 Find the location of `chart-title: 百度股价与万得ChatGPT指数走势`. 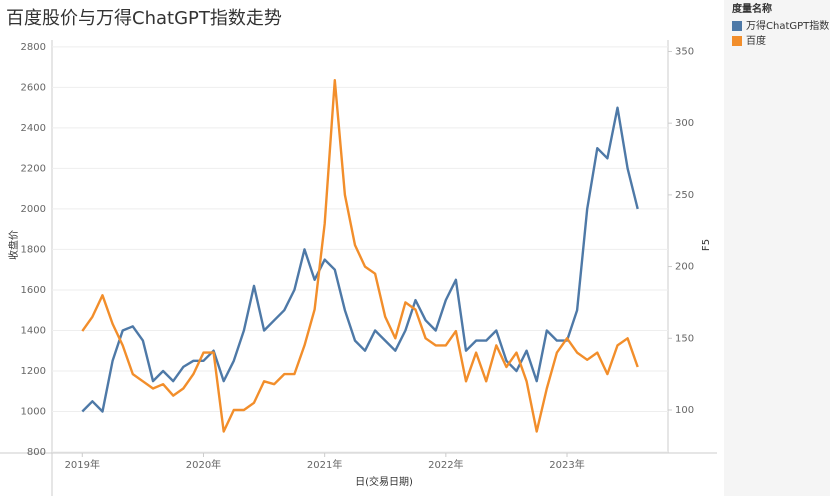

chart-title: 百度股价与万得ChatGPT指数走势 is located at coordinates (144, 18).